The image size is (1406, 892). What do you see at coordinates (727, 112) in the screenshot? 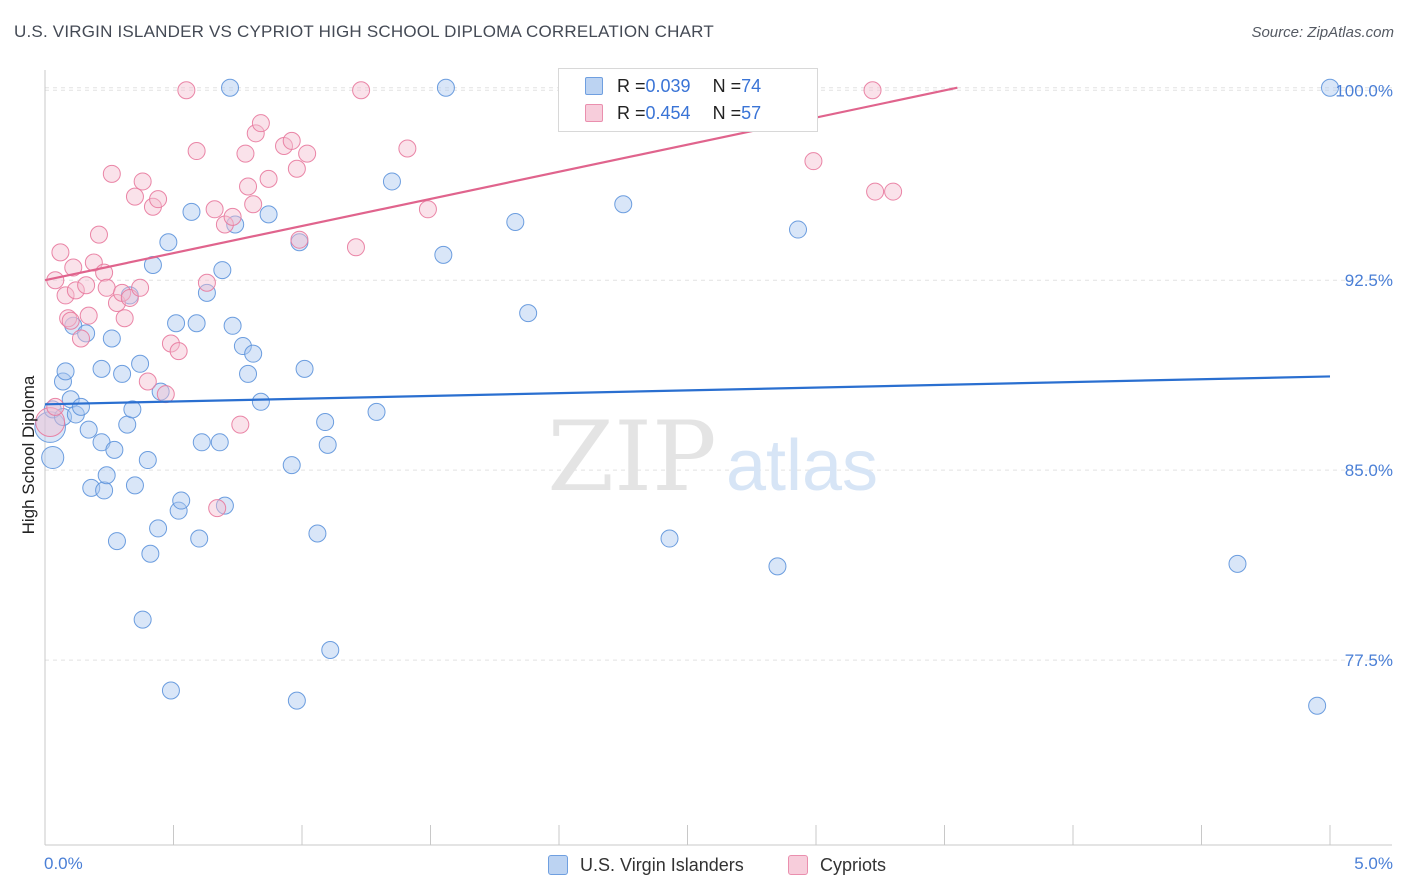
I see `legend-n-label: N =` at bounding box center [727, 112].